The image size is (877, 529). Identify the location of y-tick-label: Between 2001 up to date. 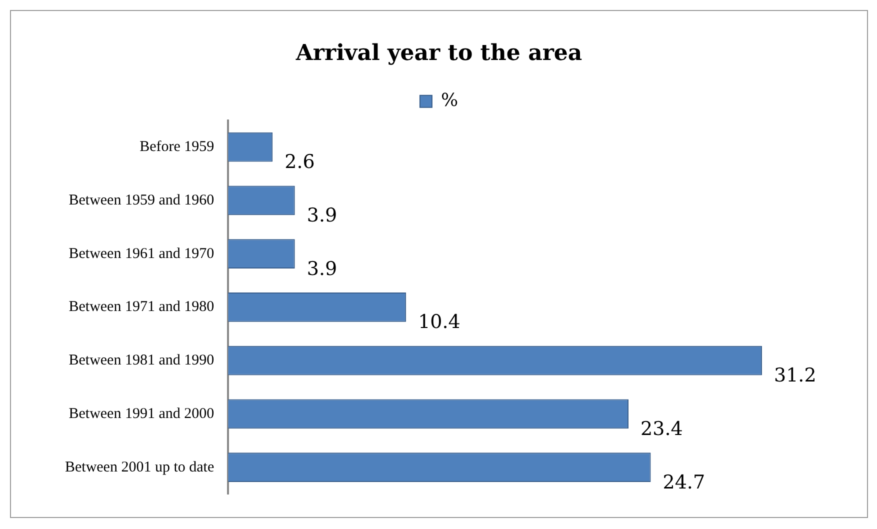
(139, 467).